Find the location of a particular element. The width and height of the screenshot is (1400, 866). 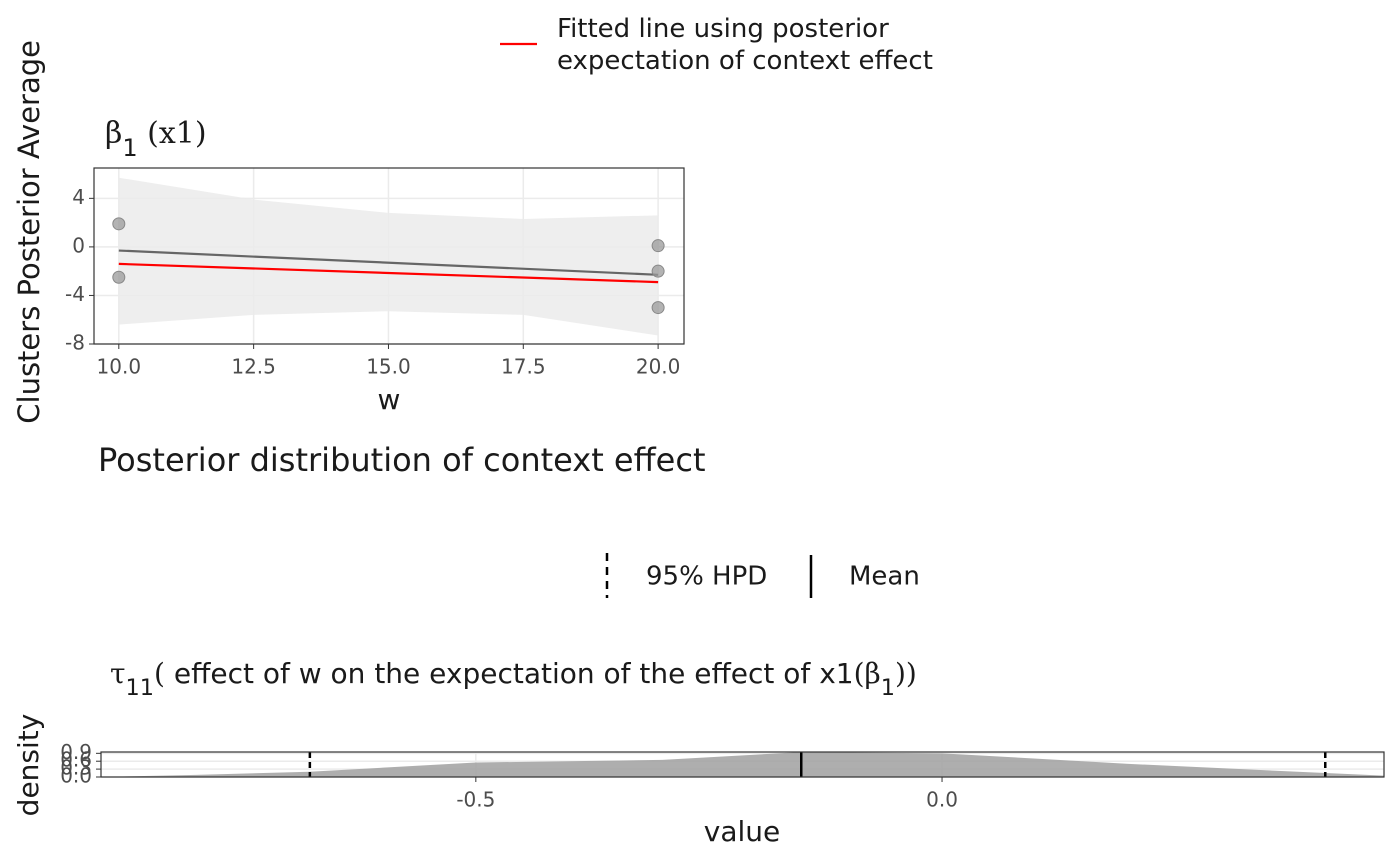

y-tick-label: 0.6 is located at coordinates (76, 760).